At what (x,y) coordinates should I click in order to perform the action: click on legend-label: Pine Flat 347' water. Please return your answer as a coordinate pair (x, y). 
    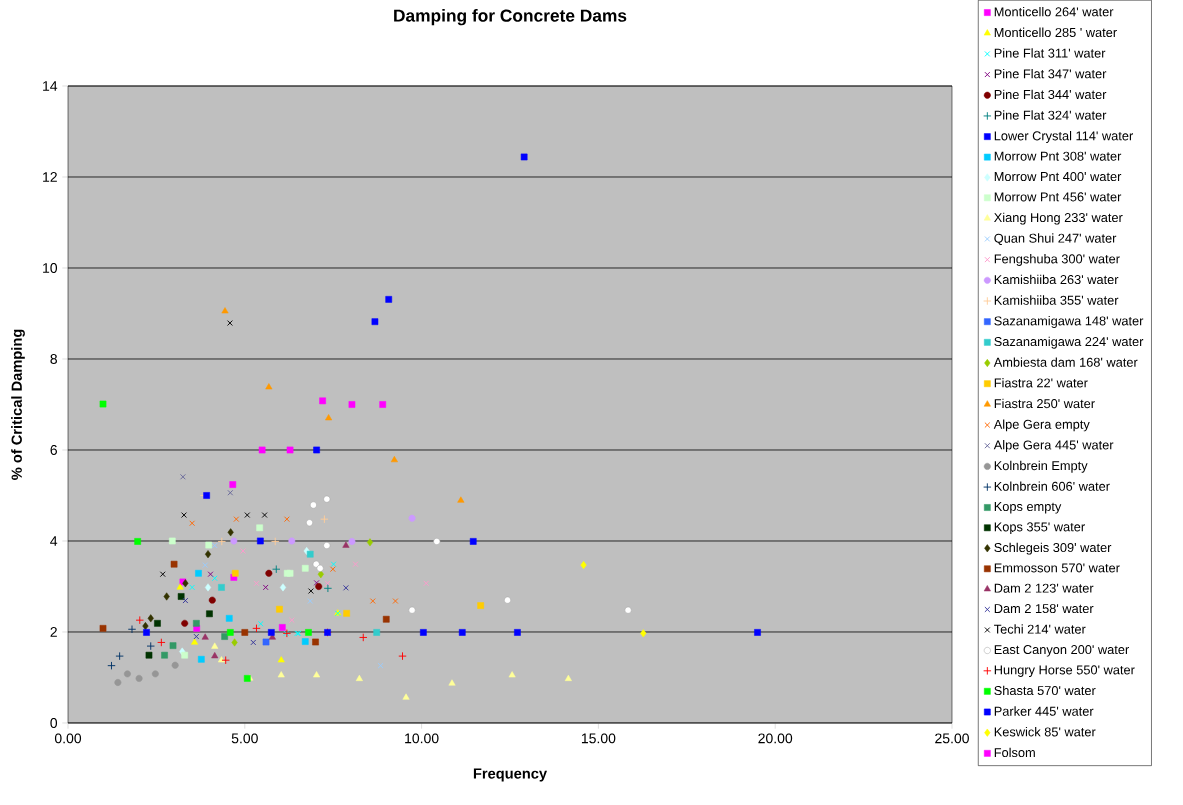
    Looking at the image, I should click on (1050, 73).